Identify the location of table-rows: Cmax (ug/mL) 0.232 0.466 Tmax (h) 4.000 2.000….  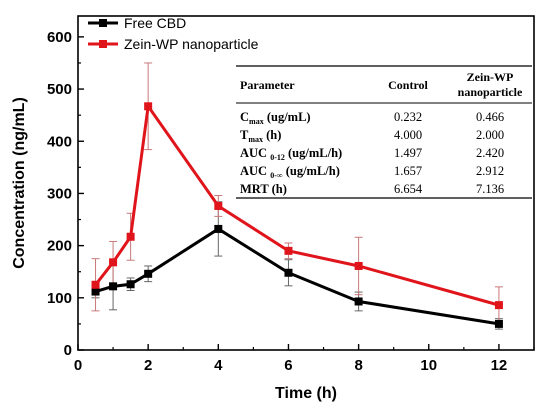
(372, 153).